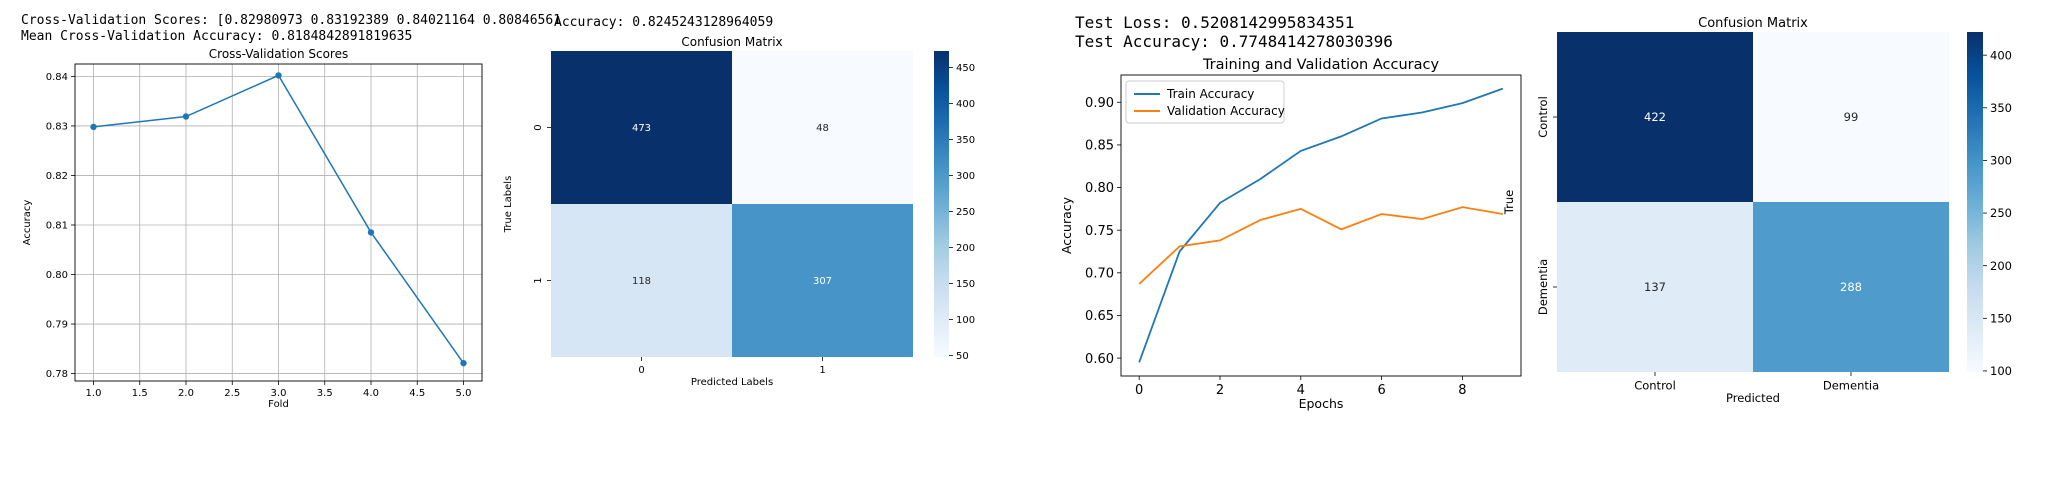  I want to click on train-plot-frame, so click(1321, 225).